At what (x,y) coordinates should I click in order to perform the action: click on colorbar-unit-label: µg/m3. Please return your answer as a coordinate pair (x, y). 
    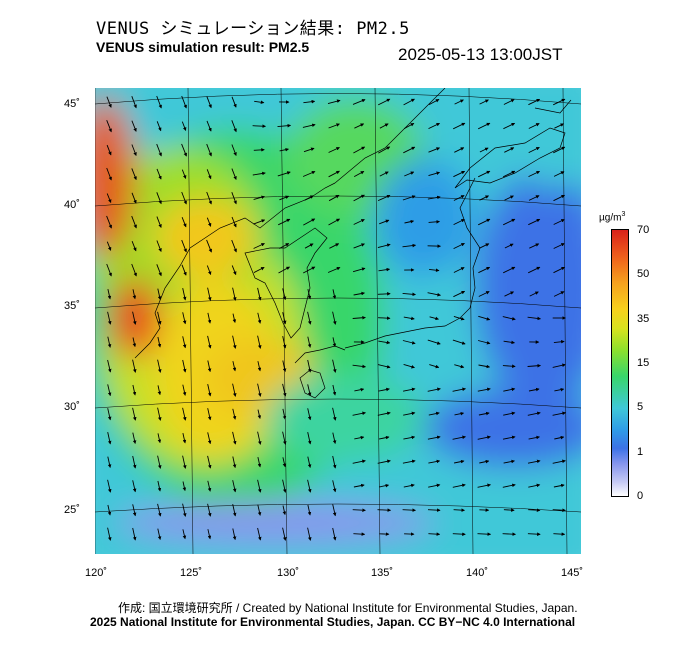
    Looking at the image, I should click on (612, 217).